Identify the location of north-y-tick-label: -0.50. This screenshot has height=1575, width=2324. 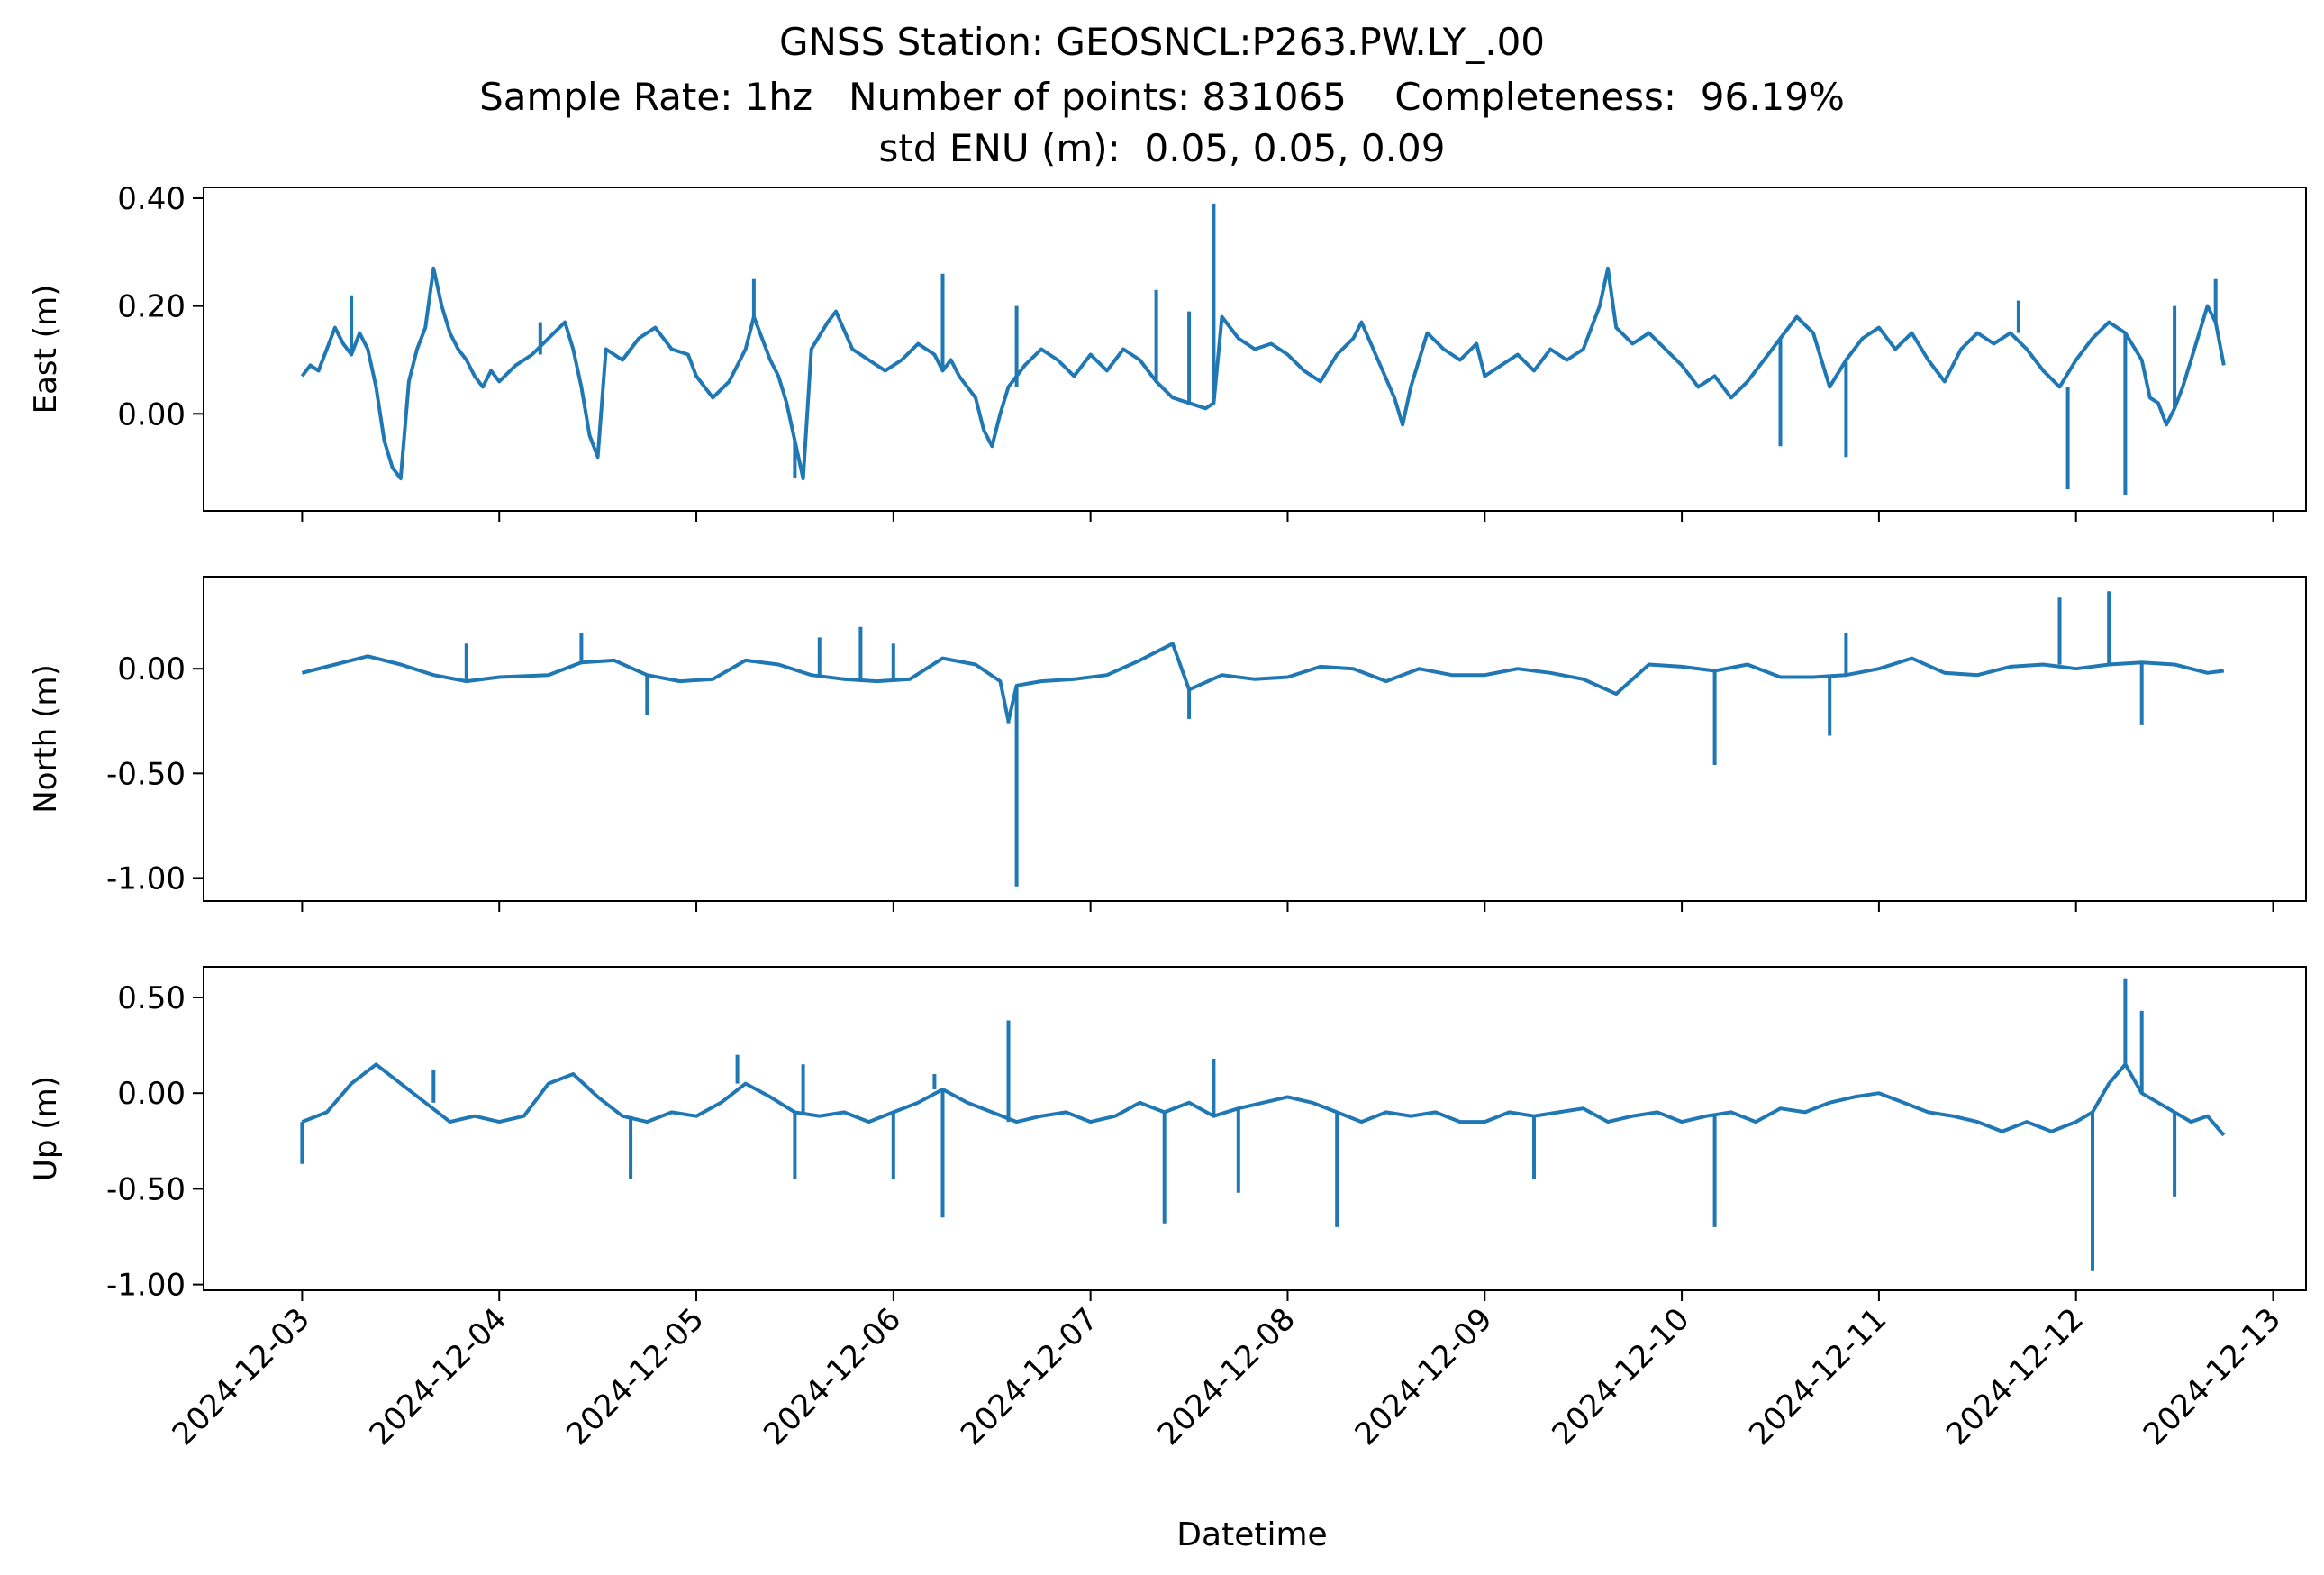
(146, 774).